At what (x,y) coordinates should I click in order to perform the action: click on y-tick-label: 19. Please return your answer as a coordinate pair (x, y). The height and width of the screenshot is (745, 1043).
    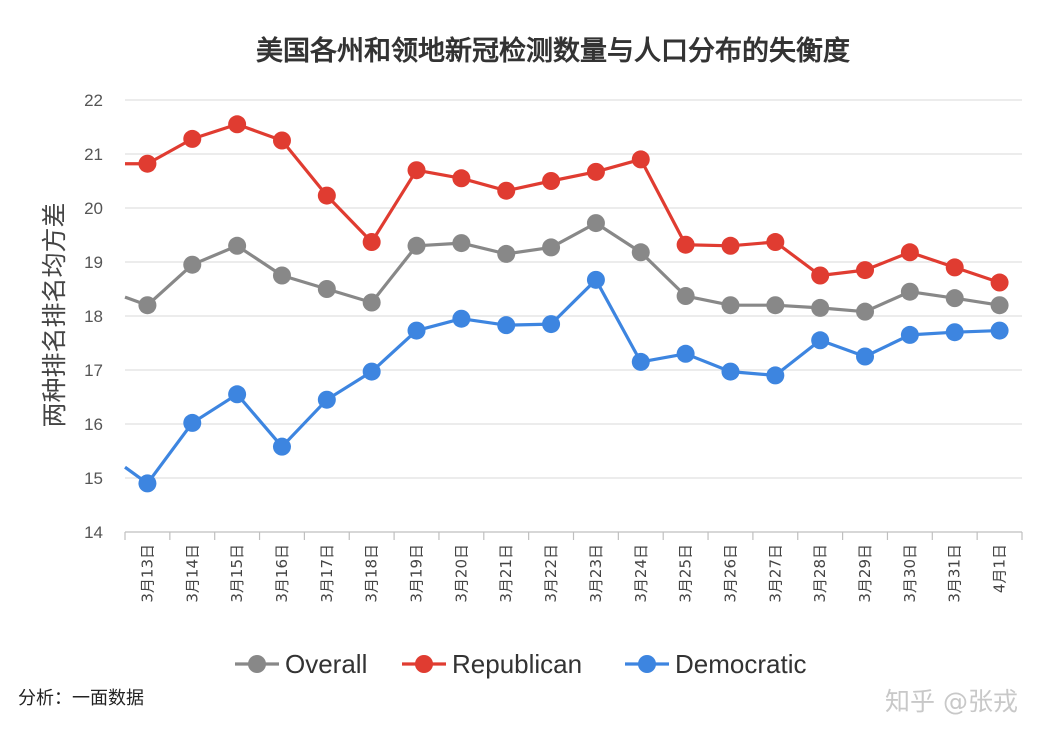
    Looking at the image, I should click on (93, 262).